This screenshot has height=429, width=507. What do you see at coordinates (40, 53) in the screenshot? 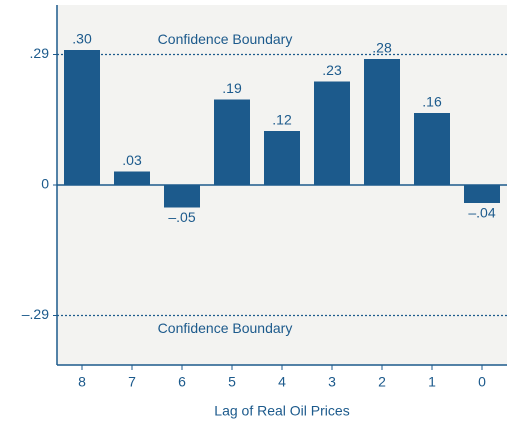
I see `y-tick-label: .29` at bounding box center [40, 53].